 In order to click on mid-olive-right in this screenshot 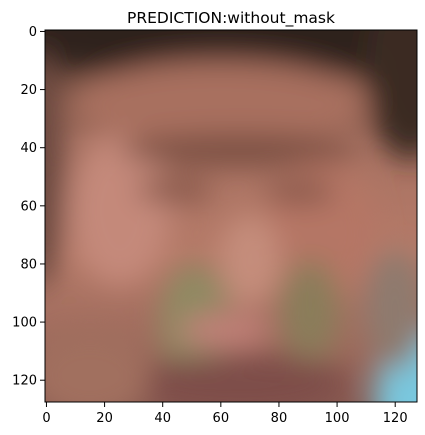, I will do `click(310, 310)`.